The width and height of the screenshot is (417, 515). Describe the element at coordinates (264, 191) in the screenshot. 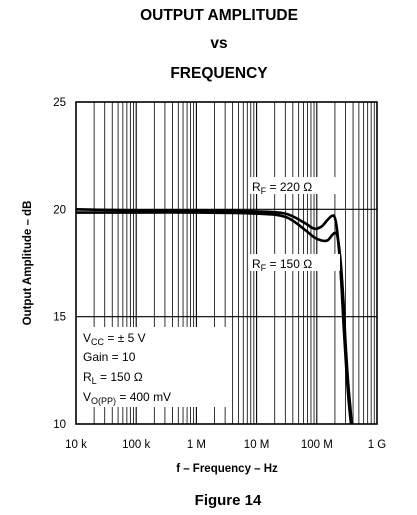

I see `series-label-rf220-sub: F` at that location.